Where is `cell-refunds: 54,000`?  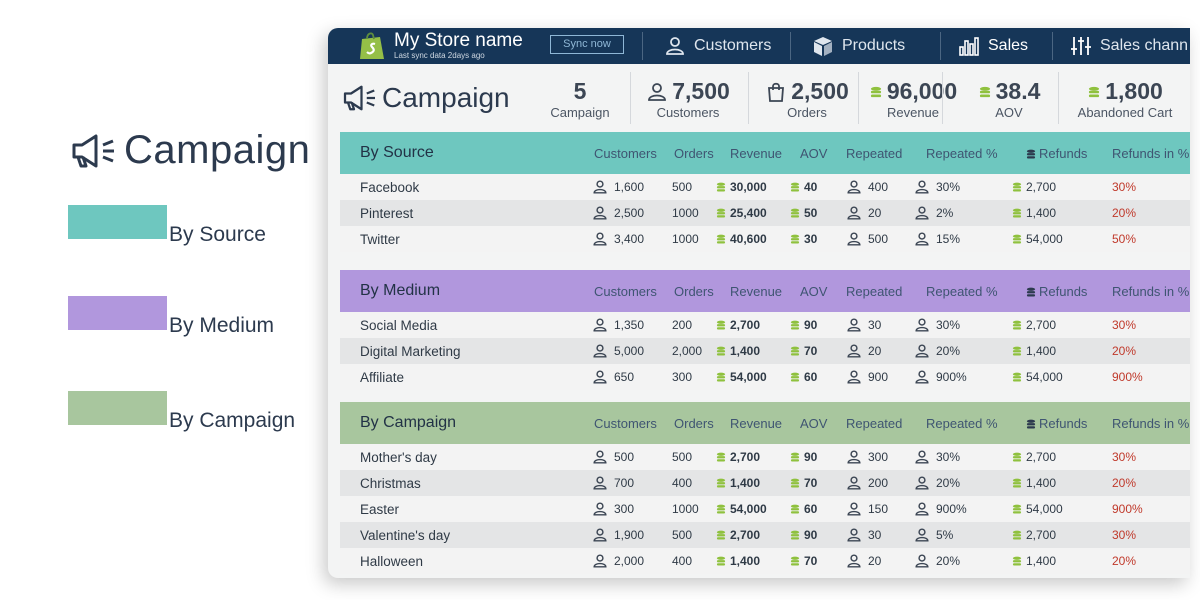 cell-refunds: 54,000 is located at coordinates (1037, 239).